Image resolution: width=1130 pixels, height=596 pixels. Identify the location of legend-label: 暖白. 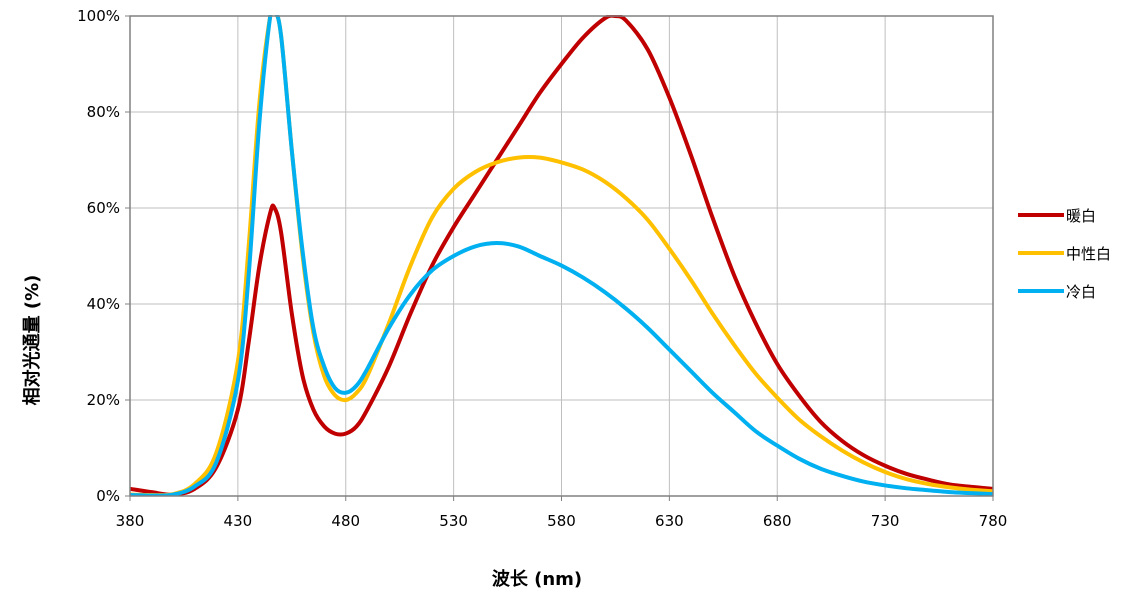
(1081, 216).